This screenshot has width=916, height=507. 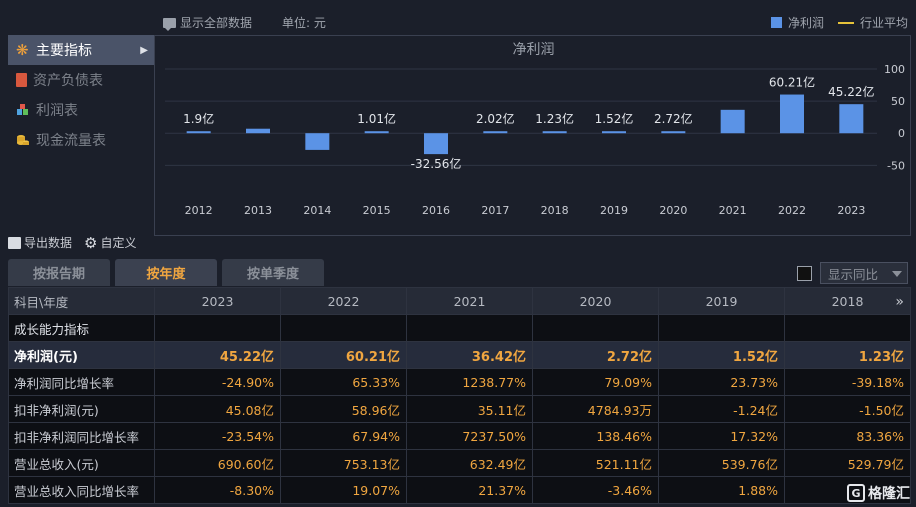 I want to click on x-tick-label: 2012, so click(x=199, y=210).